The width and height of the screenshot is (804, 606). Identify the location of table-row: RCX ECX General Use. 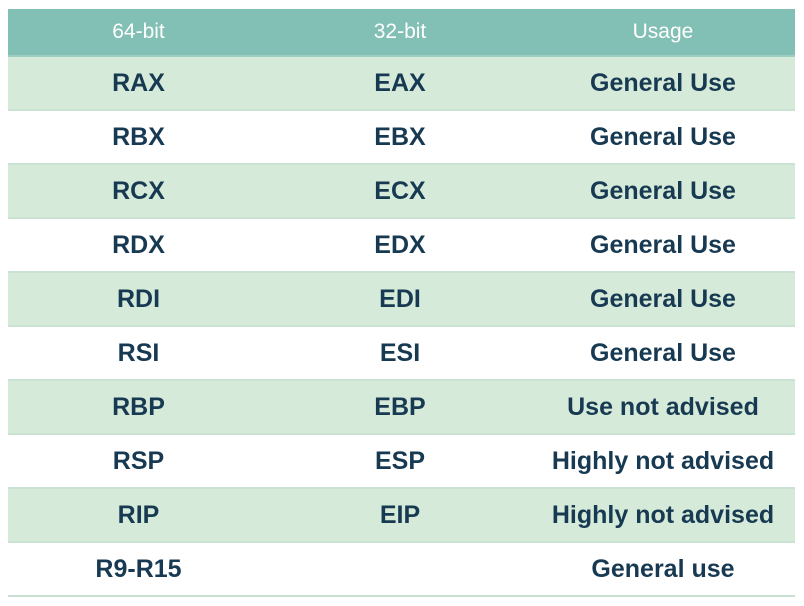
(401, 191).